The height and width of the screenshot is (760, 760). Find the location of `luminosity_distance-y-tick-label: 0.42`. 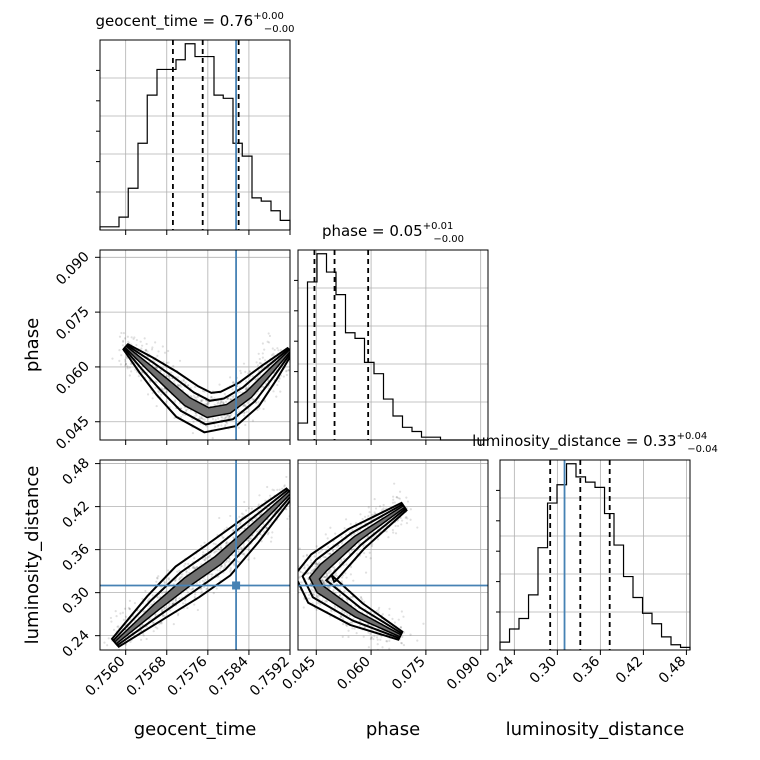

luminosity_distance-y-tick-label: 0.42 is located at coordinates (75, 514).